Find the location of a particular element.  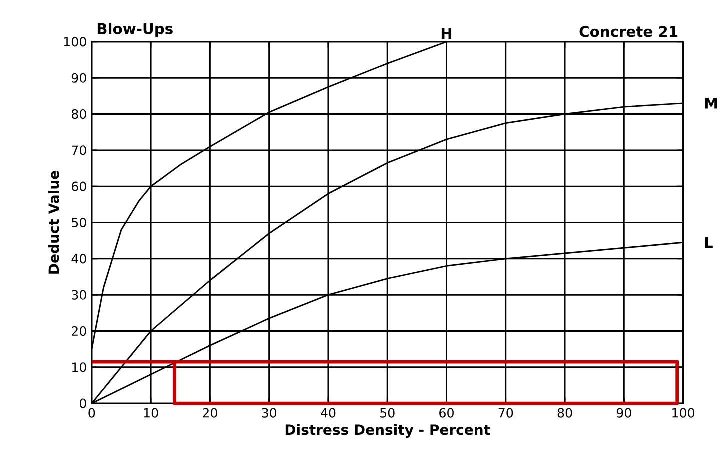

series-label: L is located at coordinates (709, 243).